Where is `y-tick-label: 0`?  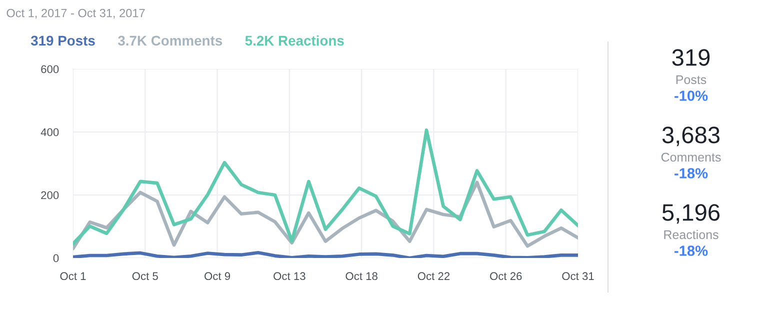 y-tick-label: 0 is located at coordinates (56, 258).